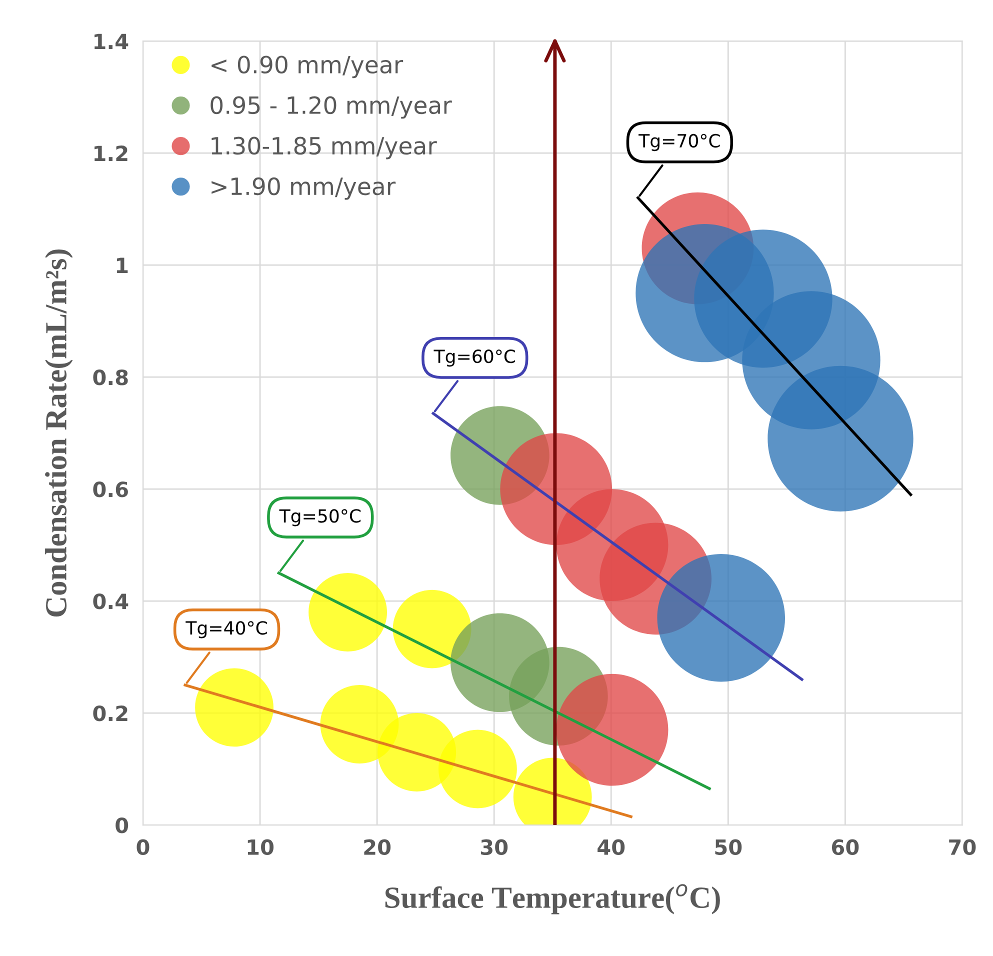  I want to click on legend-label: 1.30-1.85 mm/year, so click(324, 148).